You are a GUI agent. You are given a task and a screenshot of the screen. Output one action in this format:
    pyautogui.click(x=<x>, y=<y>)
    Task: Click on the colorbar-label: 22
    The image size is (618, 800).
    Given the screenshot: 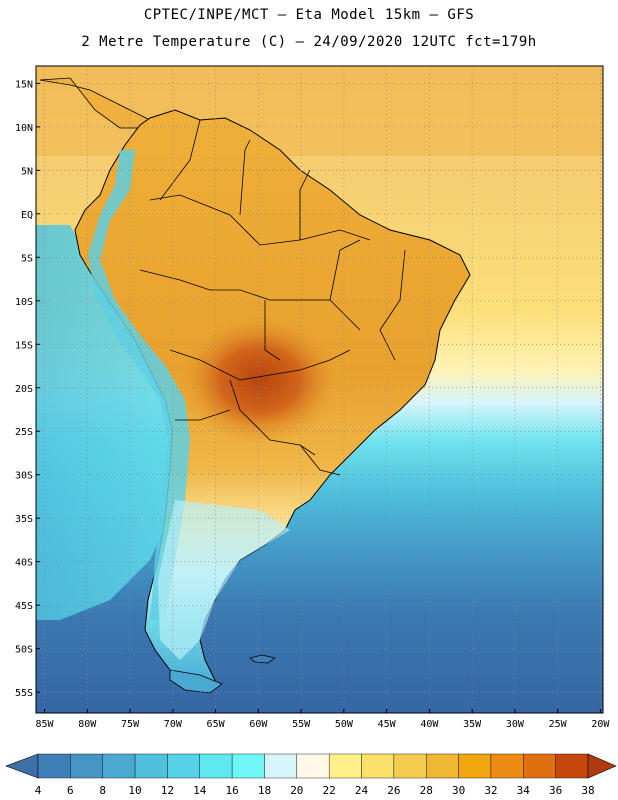 What is the action you would take?
    pyautogui.click(x=329, y=790)
    